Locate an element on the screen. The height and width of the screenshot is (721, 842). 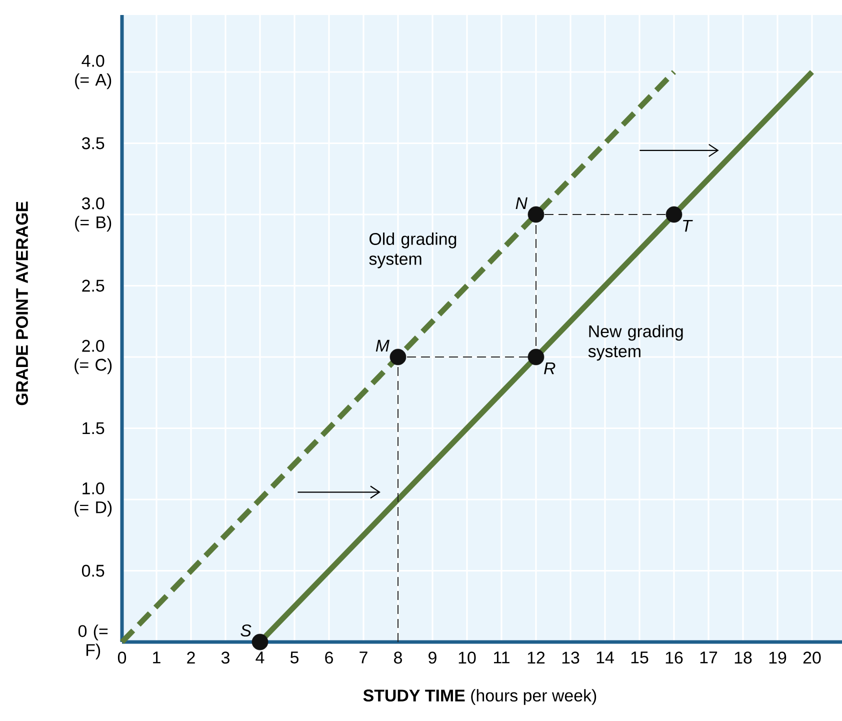
x-tick-label: 3 is located at coordinates (225, 658).